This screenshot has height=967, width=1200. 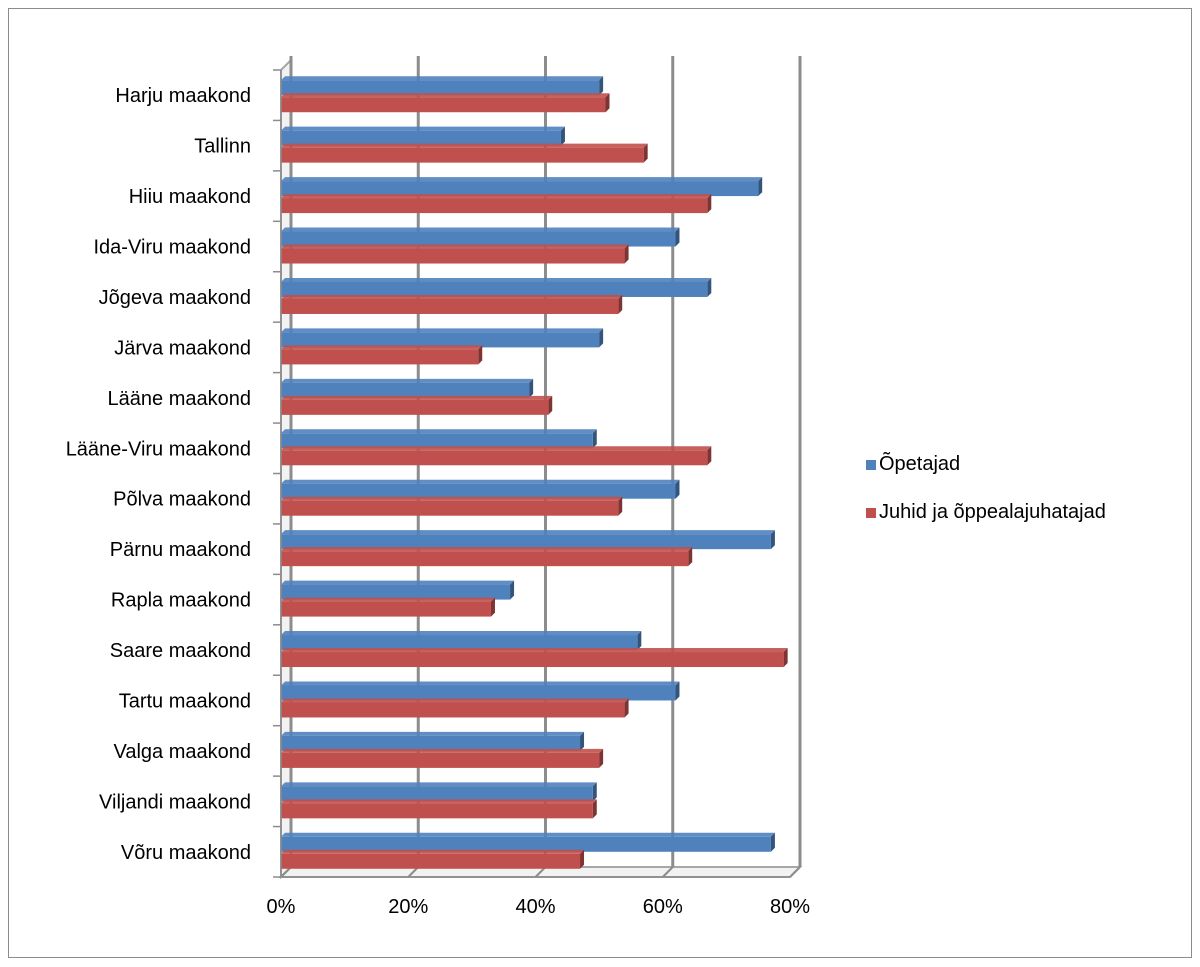 What do you see at coordinates (535, 907) in the screenshot?
I see `x-tick-label: 40%` at bounding box center [535, 907].